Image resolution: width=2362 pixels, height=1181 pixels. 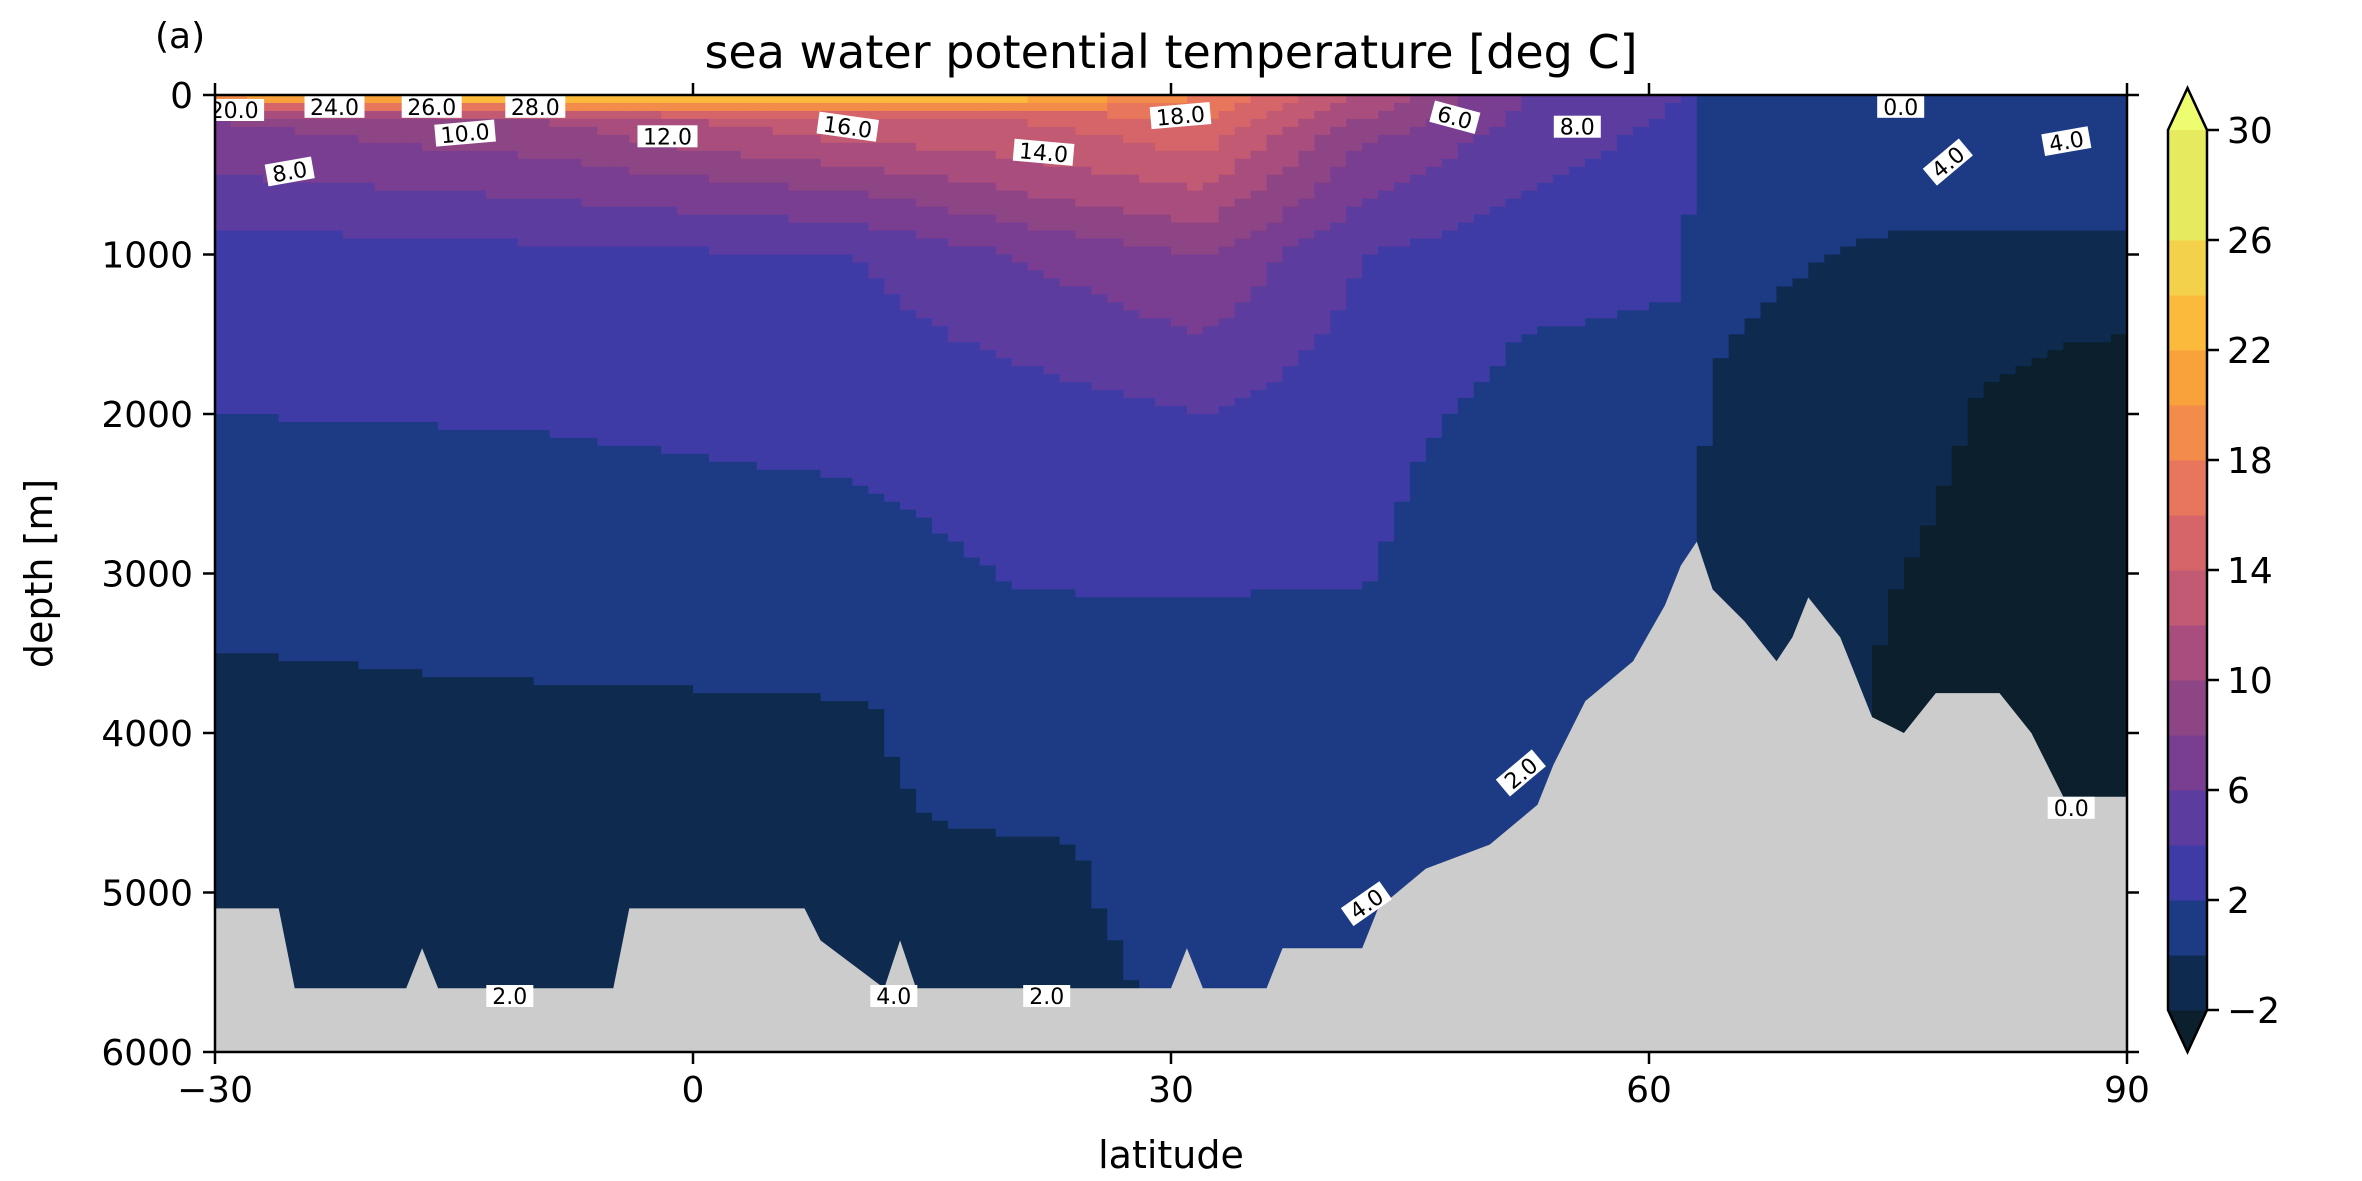 I want to click on colorbar-tick-label: 30, so click(x=2250, y=131).